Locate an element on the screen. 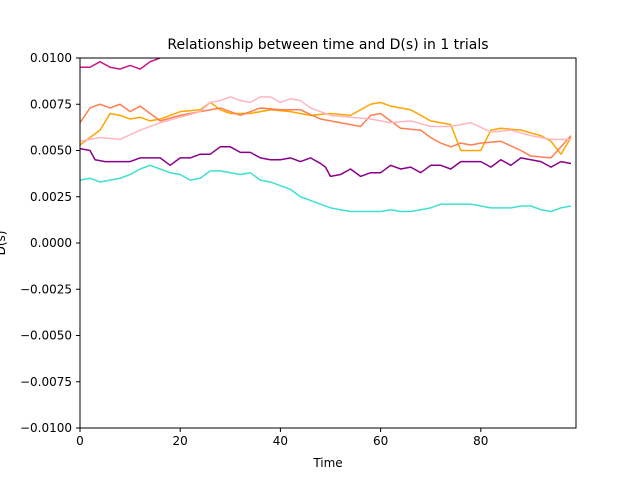 This screenshot has height=480, width=640. y-tick-label: 0.0075 is located at coordinates (51, 104).